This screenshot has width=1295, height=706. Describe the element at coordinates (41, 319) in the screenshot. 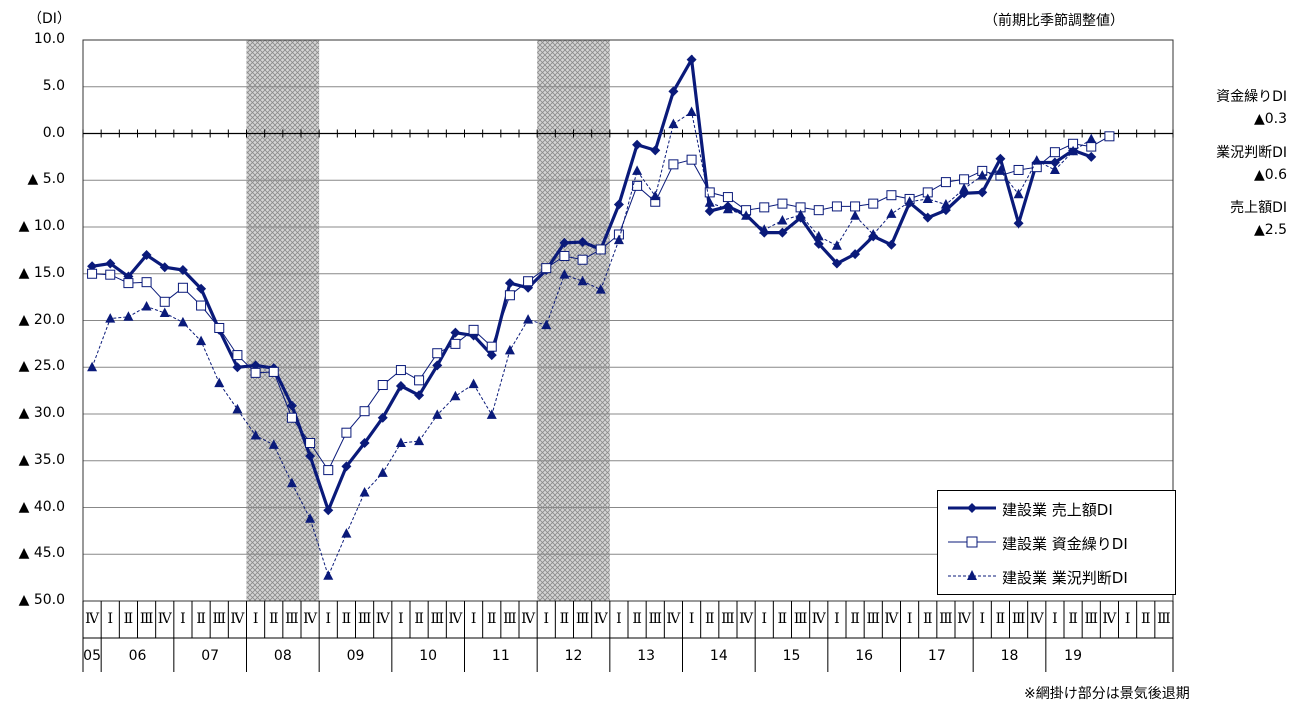

I see `y-tick-label: ▲ 20.0` at that location.